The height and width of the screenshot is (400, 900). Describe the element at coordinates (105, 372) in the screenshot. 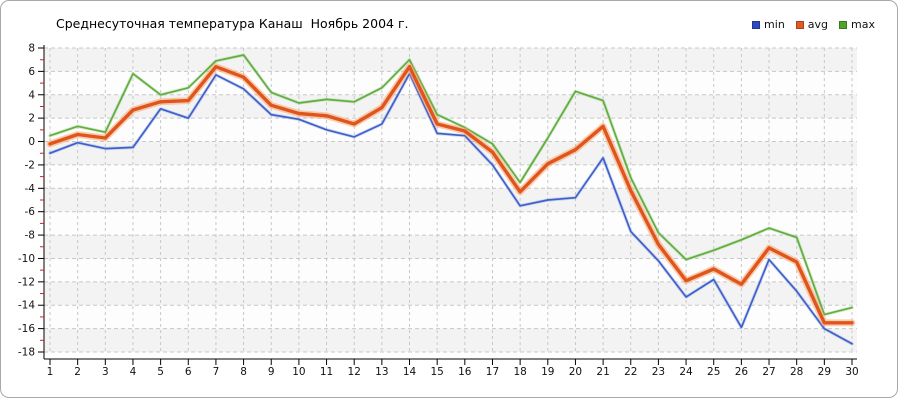

I see `svg-text: 3` at that location.